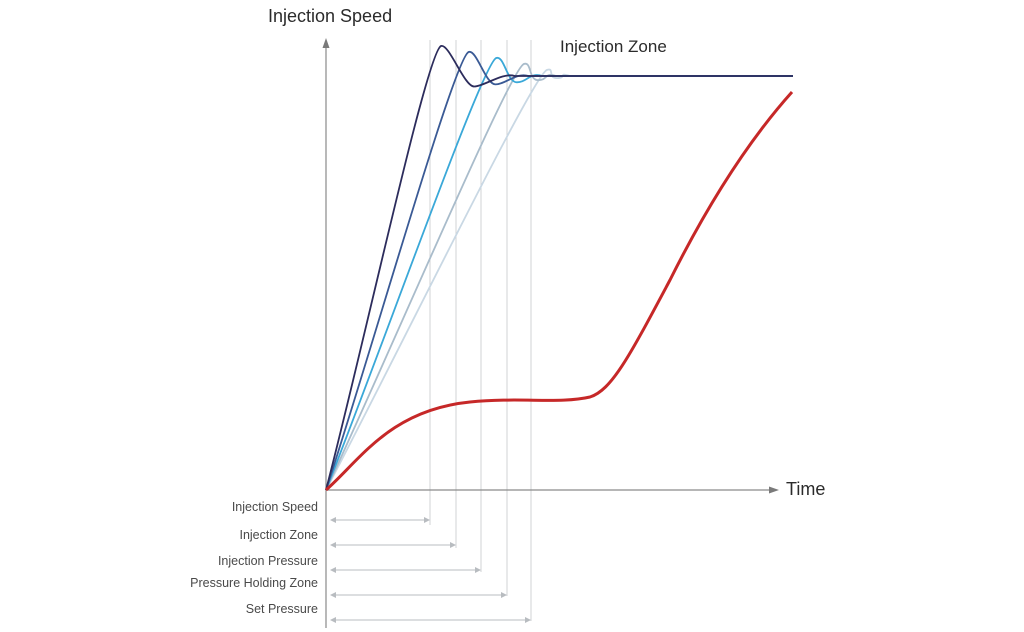  What do you see at coordinates (480, 330) in the screenshot?
I see `guide-lines` at bounding box center [480, 330].